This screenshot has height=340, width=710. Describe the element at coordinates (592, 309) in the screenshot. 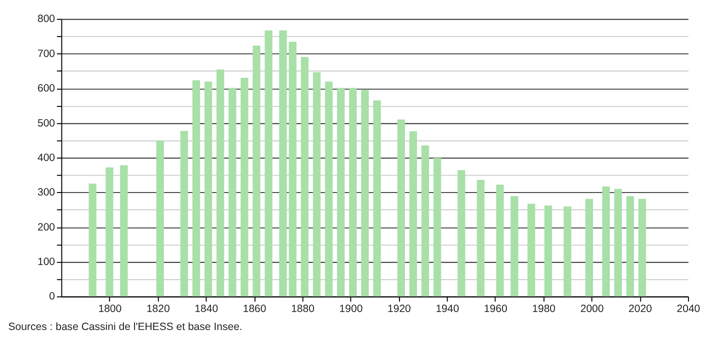

I see `x-tick-label: 2000` at that location.